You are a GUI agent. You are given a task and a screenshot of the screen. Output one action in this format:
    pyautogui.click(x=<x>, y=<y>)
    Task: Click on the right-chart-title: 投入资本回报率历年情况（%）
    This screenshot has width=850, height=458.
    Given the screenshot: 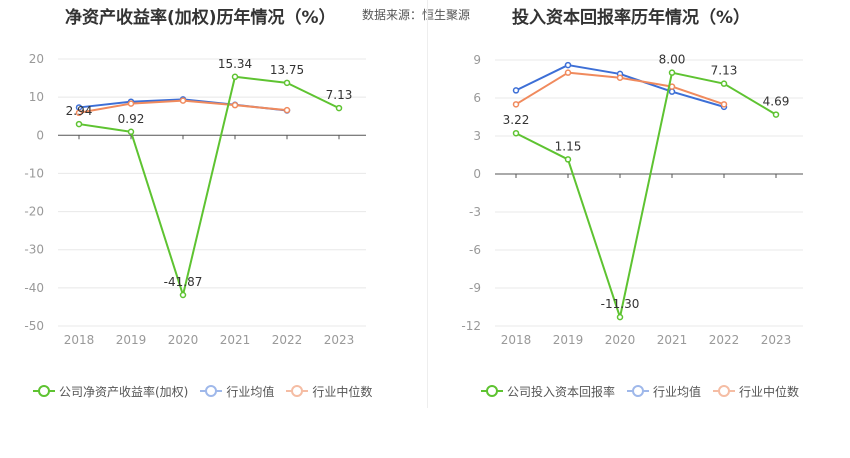 What is the action you would take?
    pyautogui.click(x=631, y=18)
    